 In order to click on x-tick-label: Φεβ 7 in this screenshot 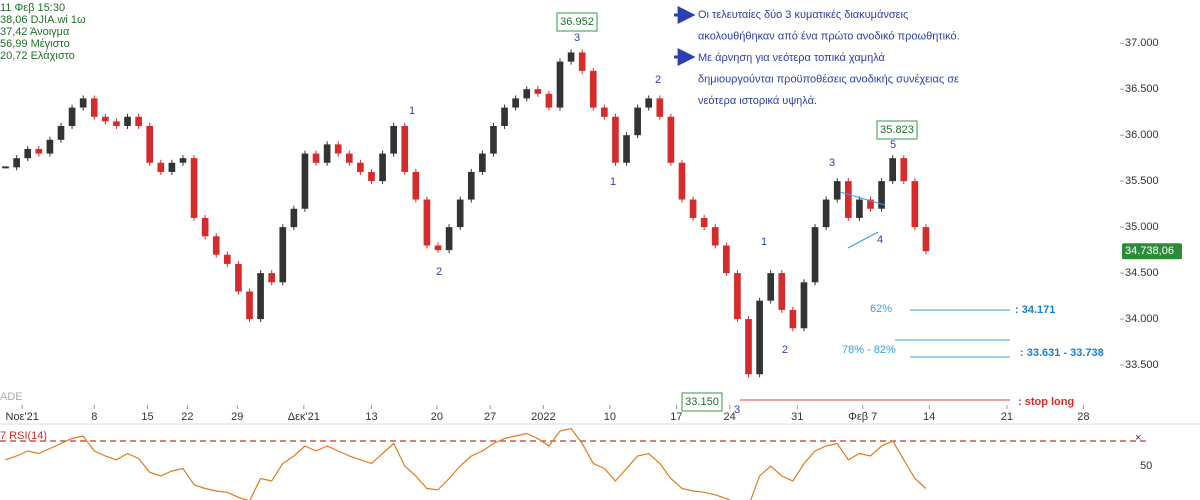, I will do `click(862, 417)`.